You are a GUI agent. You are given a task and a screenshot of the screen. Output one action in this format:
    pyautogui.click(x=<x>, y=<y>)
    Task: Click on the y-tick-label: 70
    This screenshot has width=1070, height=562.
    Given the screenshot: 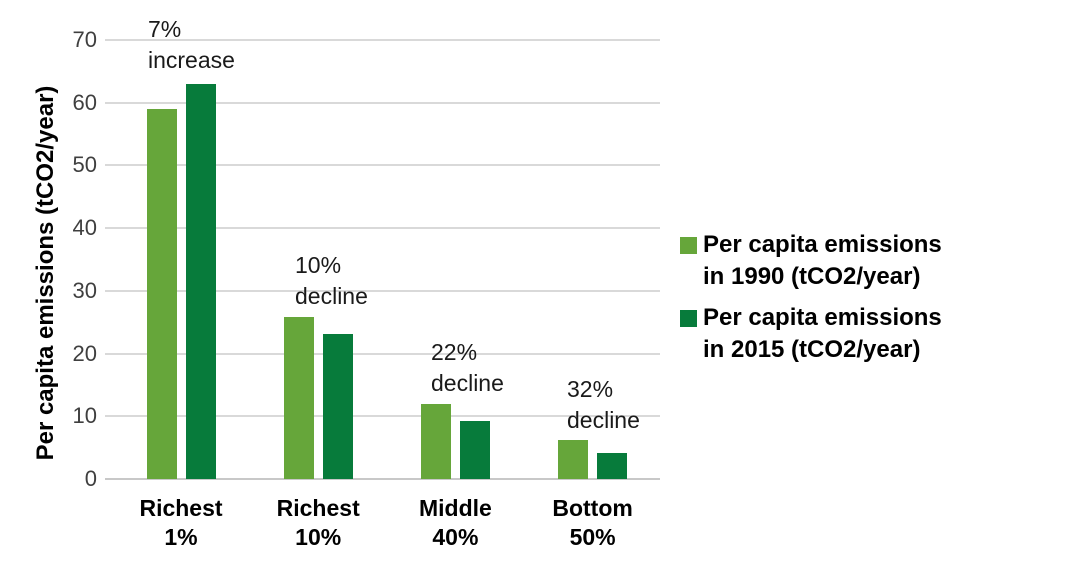 What is the action you would take?
    pyautogui.click(x=84, y=39)
    